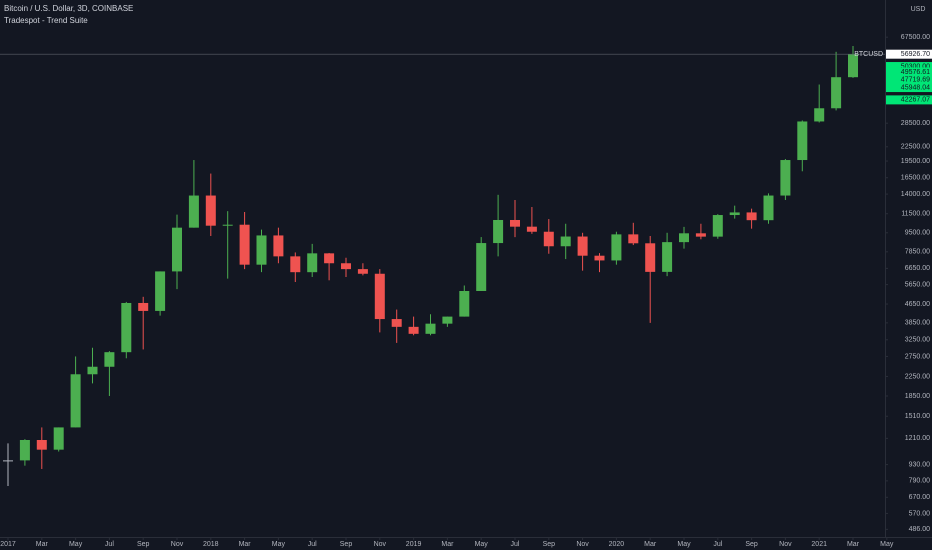 This screenshot has width=932, height=550. Describe the element at coordinates (915, 100) in the screenshot. I see `indicator-label: 42267.07` at that location.